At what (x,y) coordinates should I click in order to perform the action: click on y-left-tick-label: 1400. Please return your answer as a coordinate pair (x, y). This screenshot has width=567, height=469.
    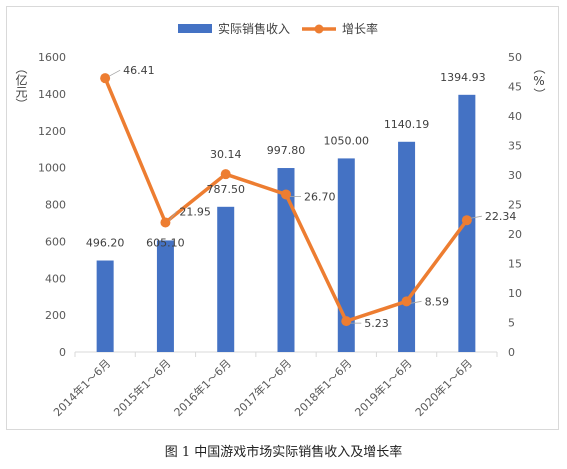
    Looking at the image, I should click on (52, 94).